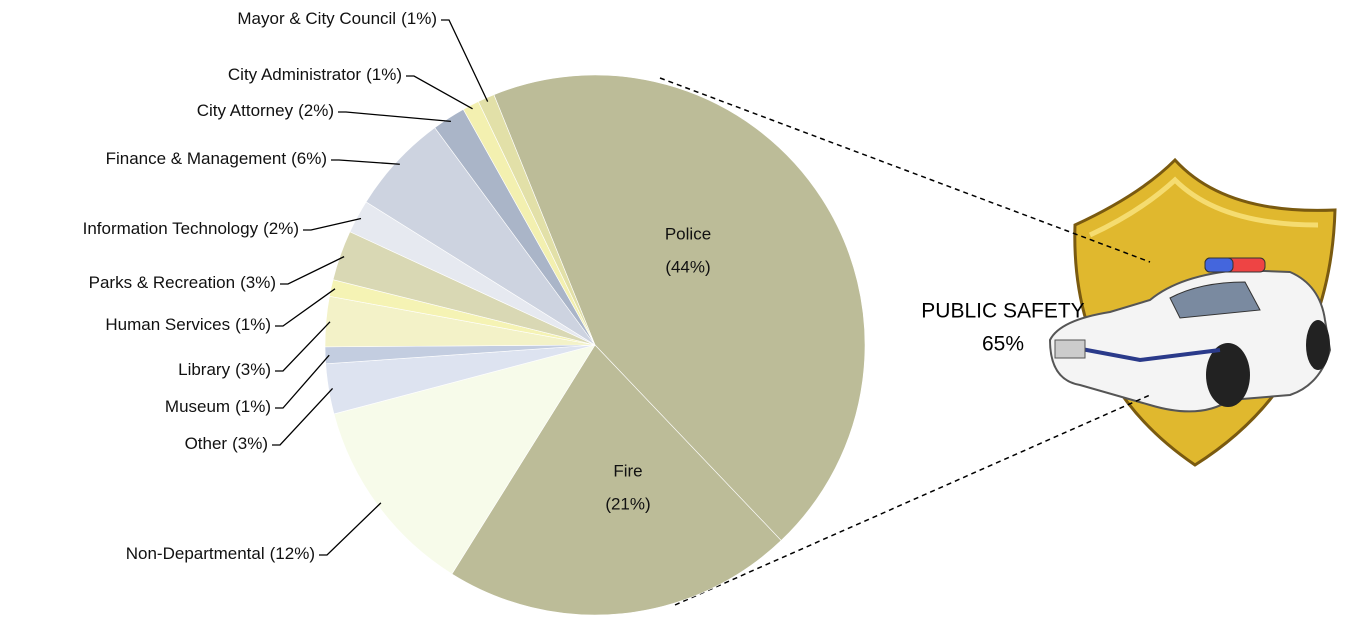 The image size is (1364, 617). What do you see at coordinates (627, 470) in the screenshot?
I see `slice-label: Fire` at bounding box center [627, 470].